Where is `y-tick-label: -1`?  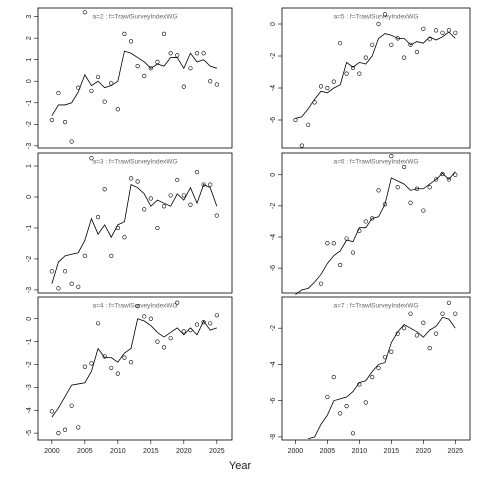 y-tick-label: -1 is located at coordinates (29, 103).